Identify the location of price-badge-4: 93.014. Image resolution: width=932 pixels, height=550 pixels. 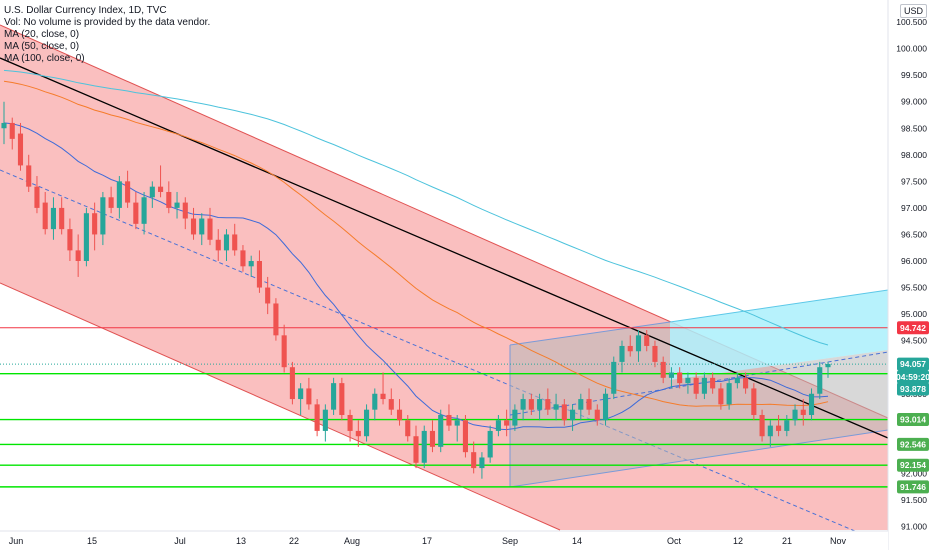
(913, 420).